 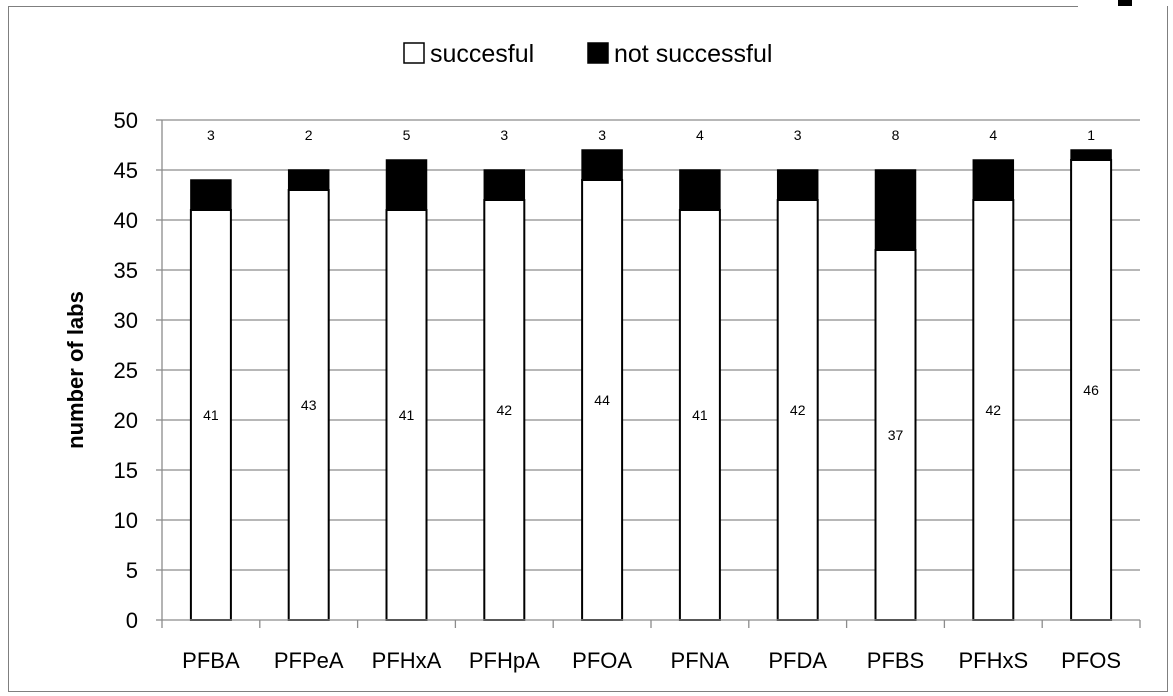 I want to click on data-label-succesful-pfhxa: 41, so click(x=407, y=415).